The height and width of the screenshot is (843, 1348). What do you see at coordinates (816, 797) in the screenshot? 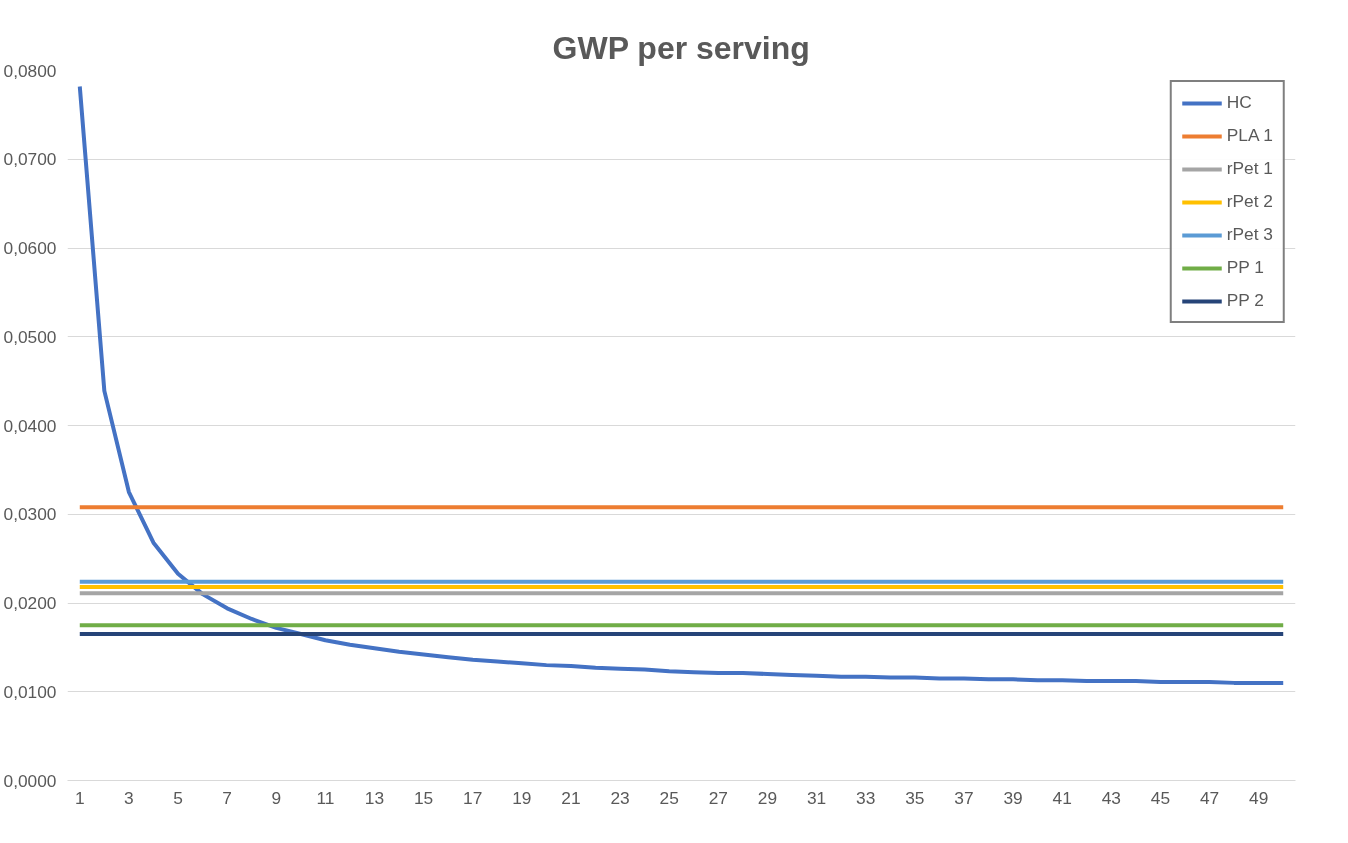
I see `x-tick-label: 31` at bounding box center [816, 797].